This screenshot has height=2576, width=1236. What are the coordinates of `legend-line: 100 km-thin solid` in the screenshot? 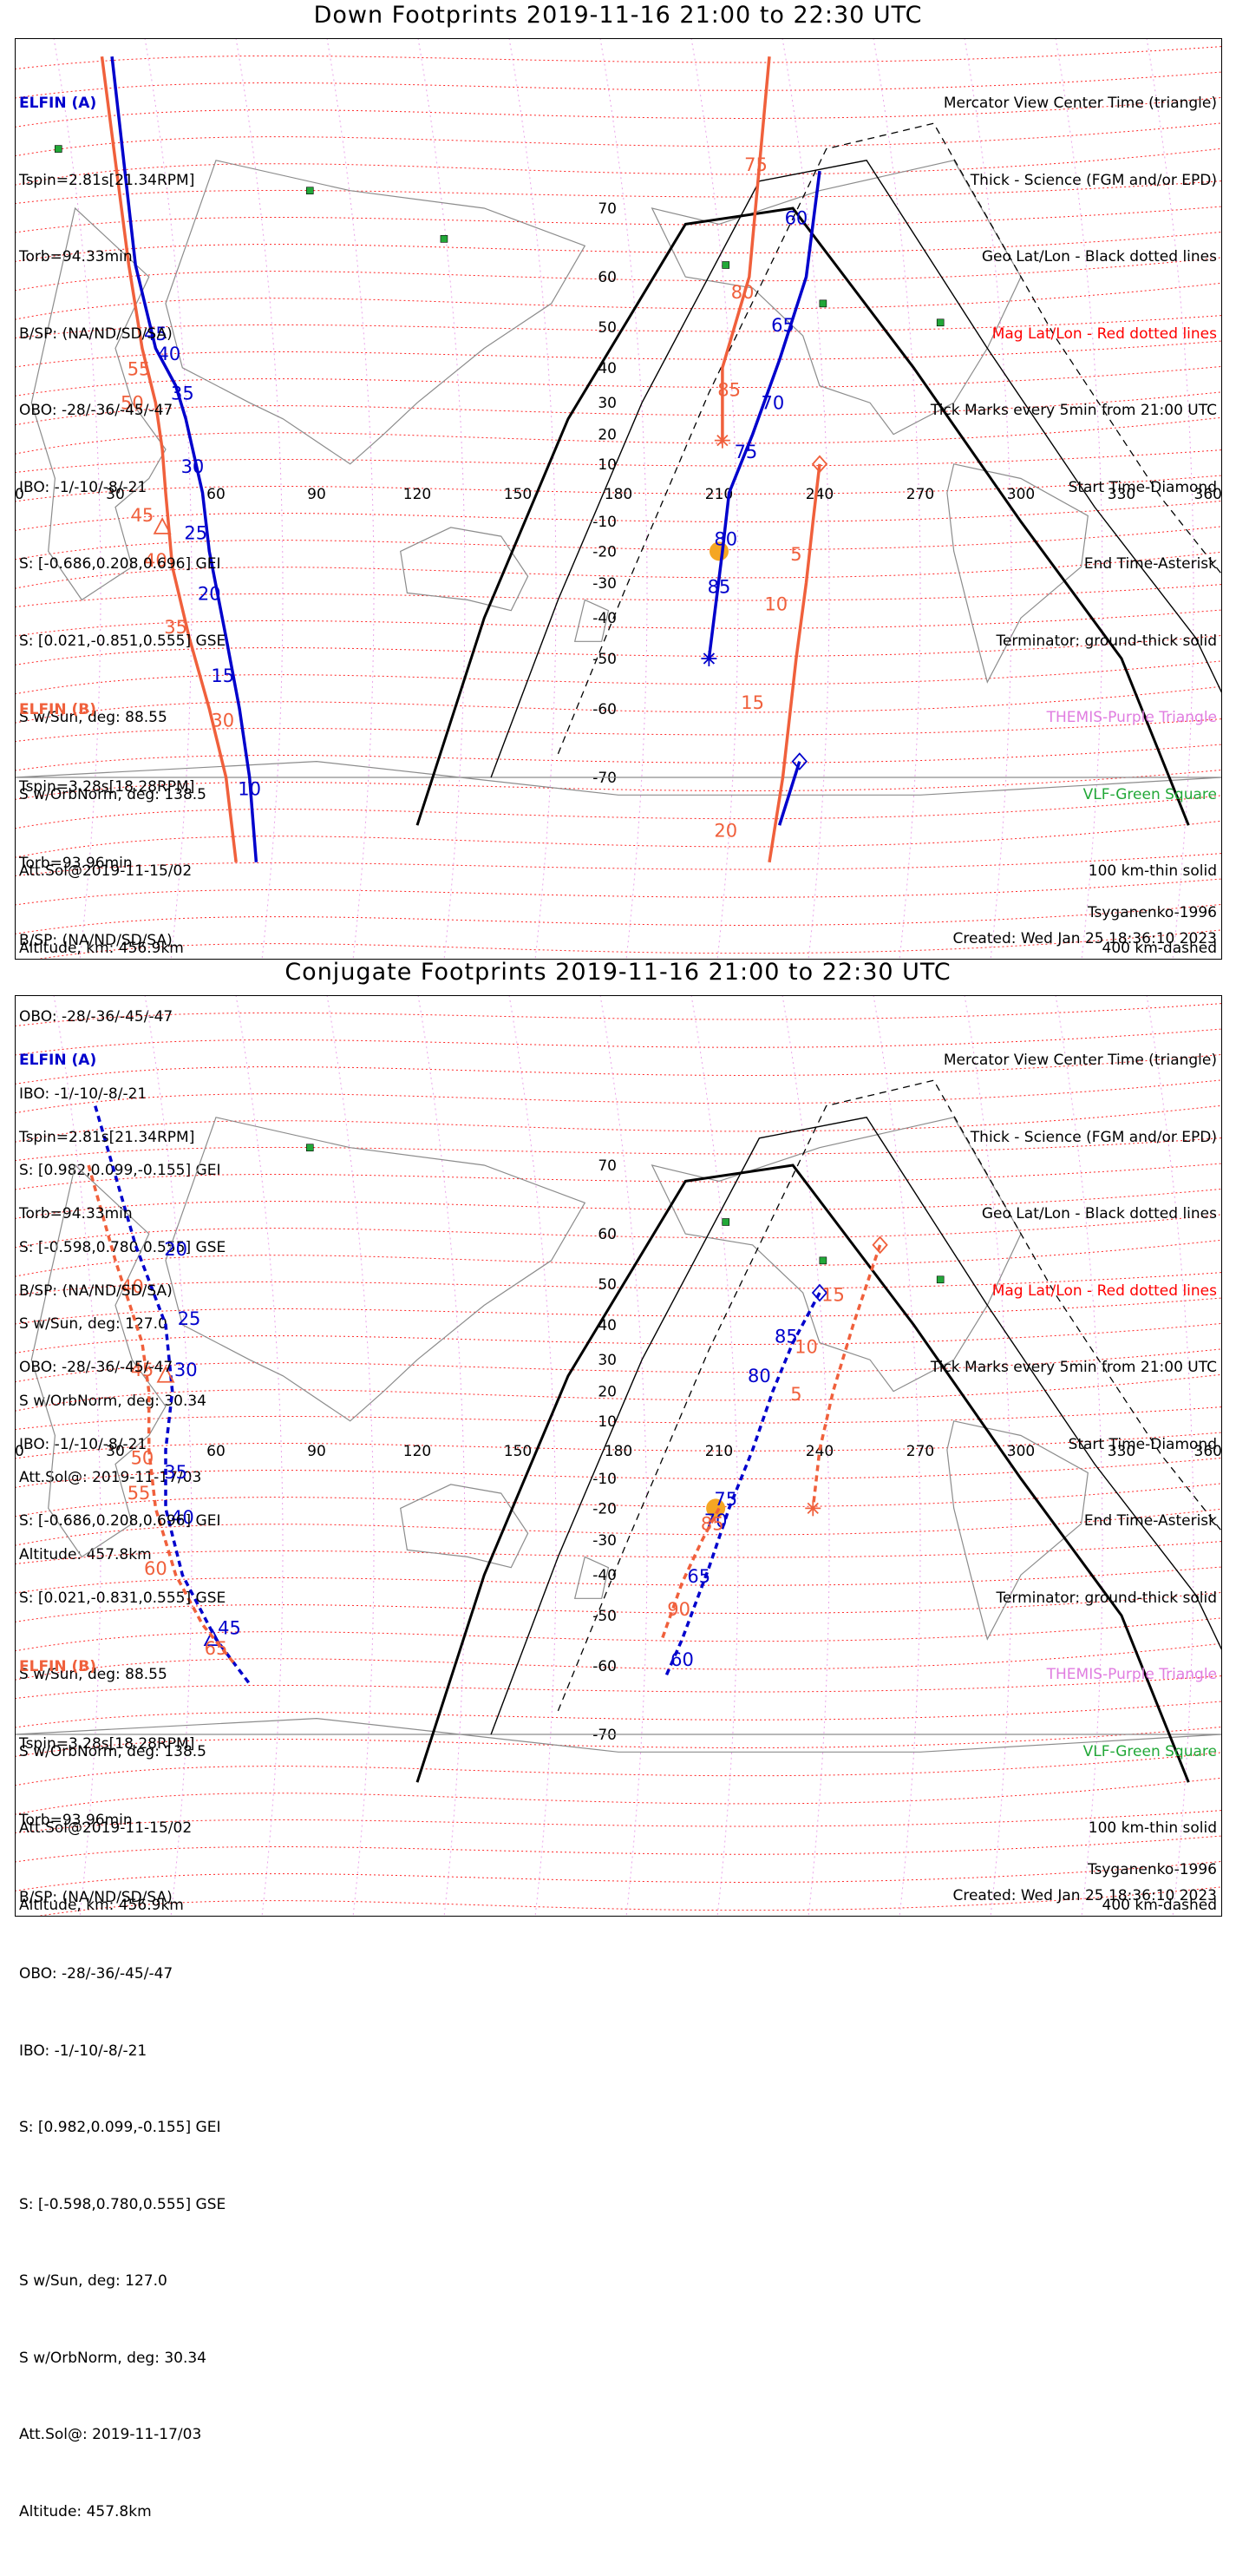 It's located at (1152, 871).